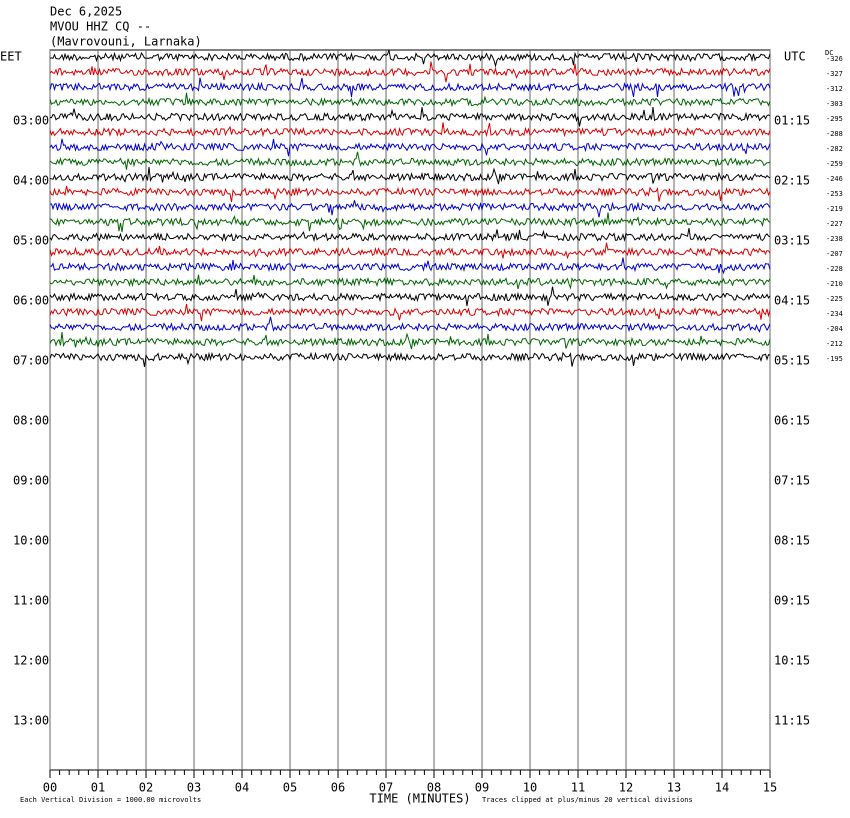  I want to click on x-tick-label: 13, so click(674, 788).